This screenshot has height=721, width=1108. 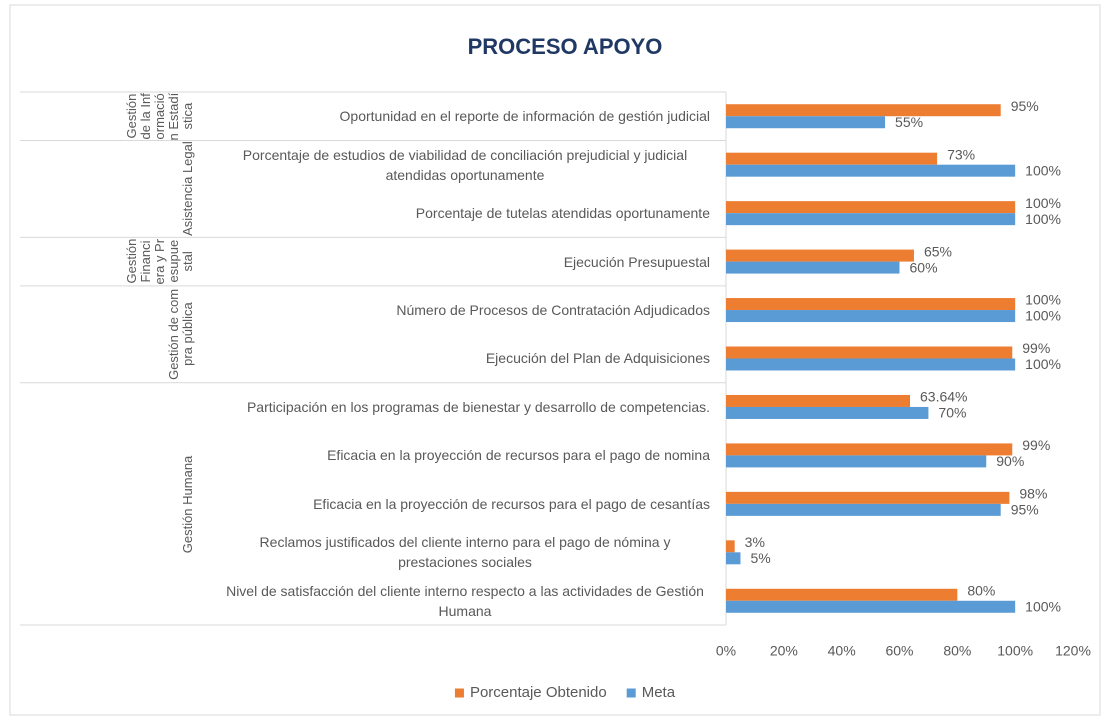 I want to click on x-tick-label: 100%, so click(x=1015, y=651).